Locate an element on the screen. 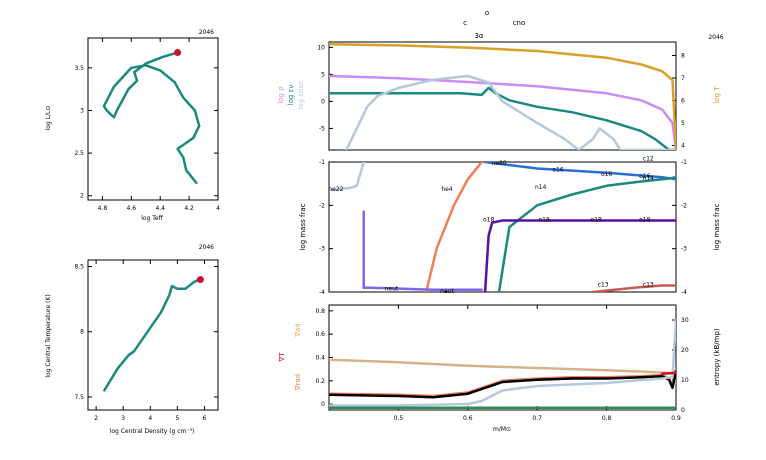 The height and width of the screenshot is (460, 766). abundance-series-label: he4 is located at coordinates (446, 189).